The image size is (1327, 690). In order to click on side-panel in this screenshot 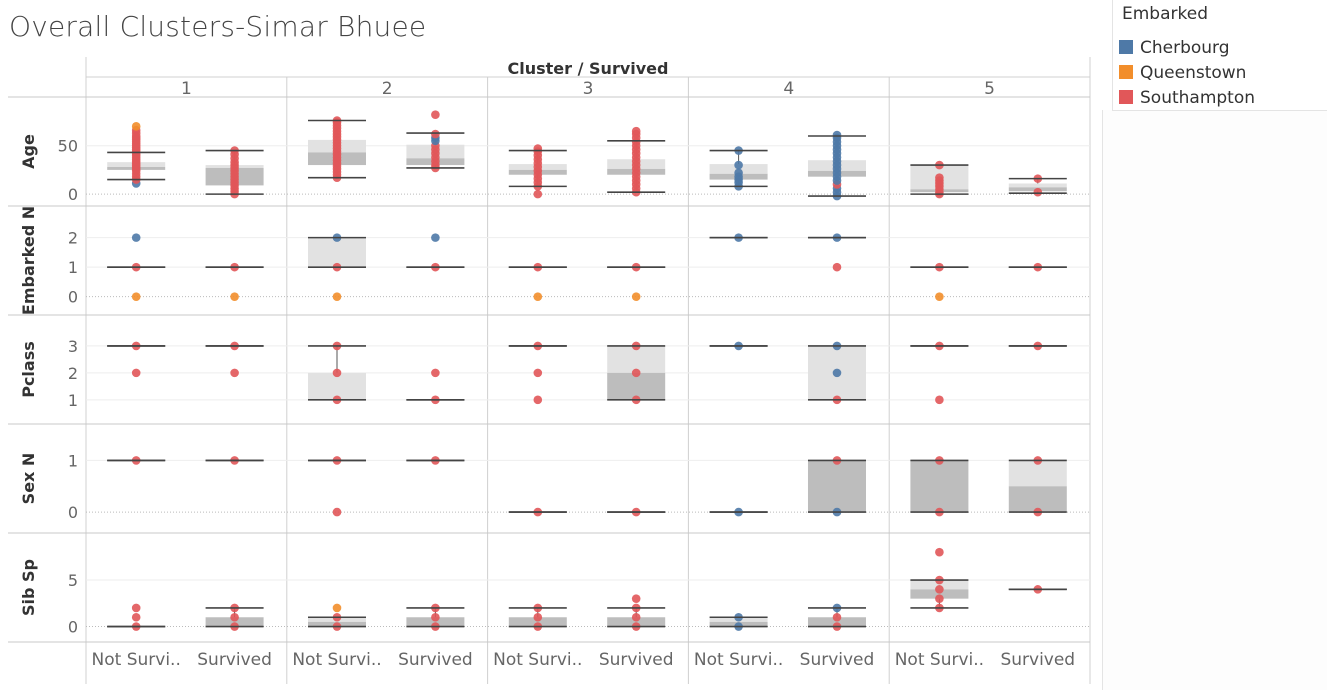, I will do `click(1215, 400)`.